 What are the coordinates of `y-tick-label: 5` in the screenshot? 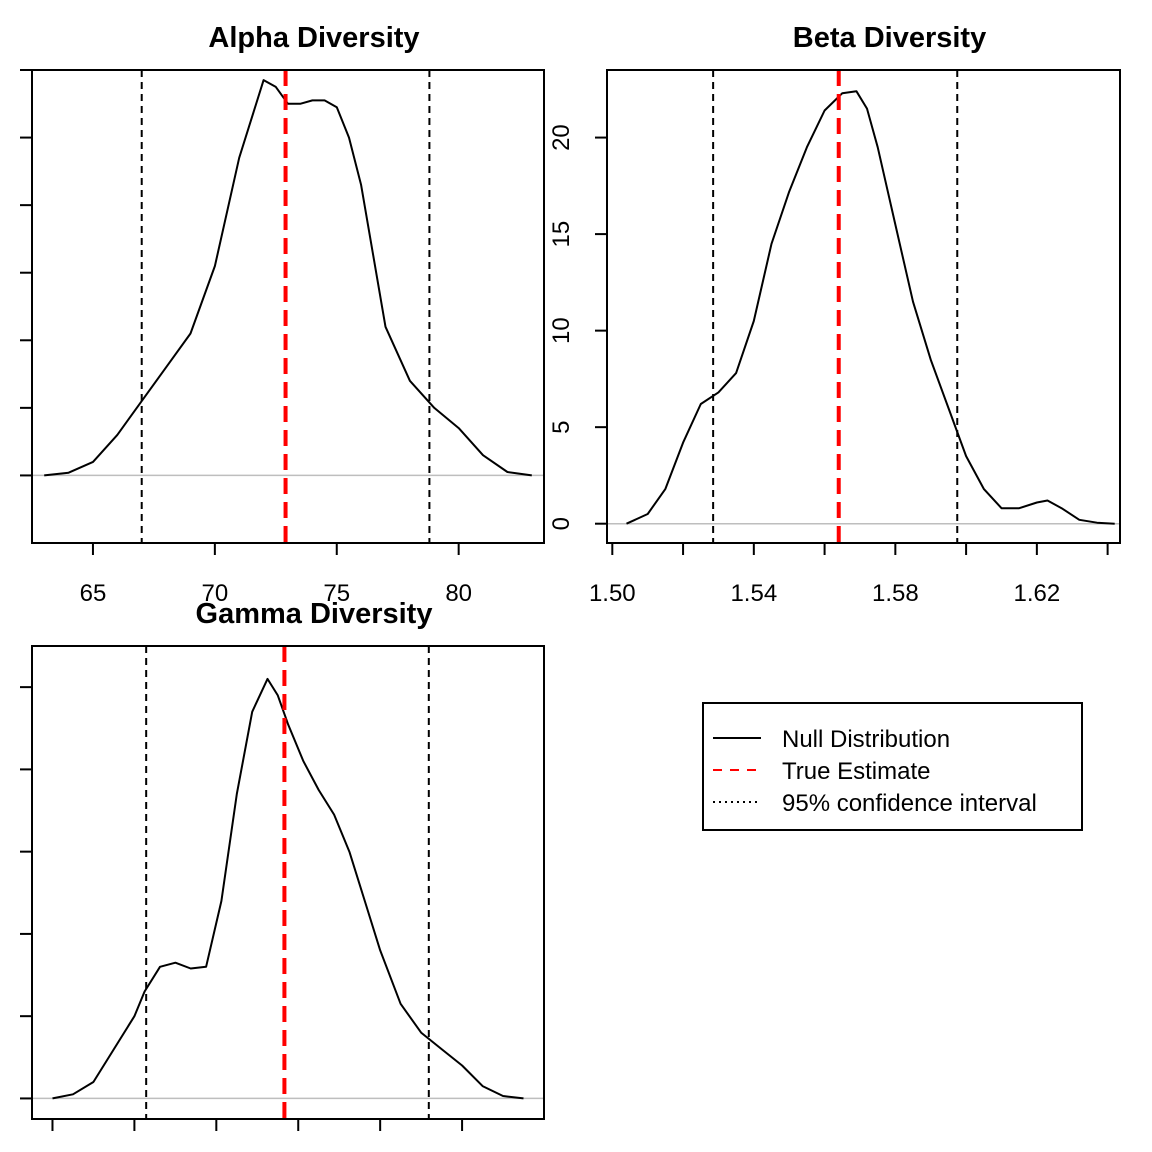 It's located at (561, 426).